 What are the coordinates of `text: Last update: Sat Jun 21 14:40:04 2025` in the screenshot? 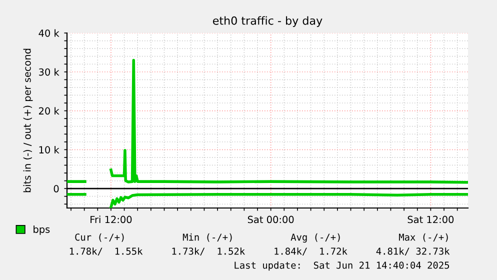 It's located at (342, 266).